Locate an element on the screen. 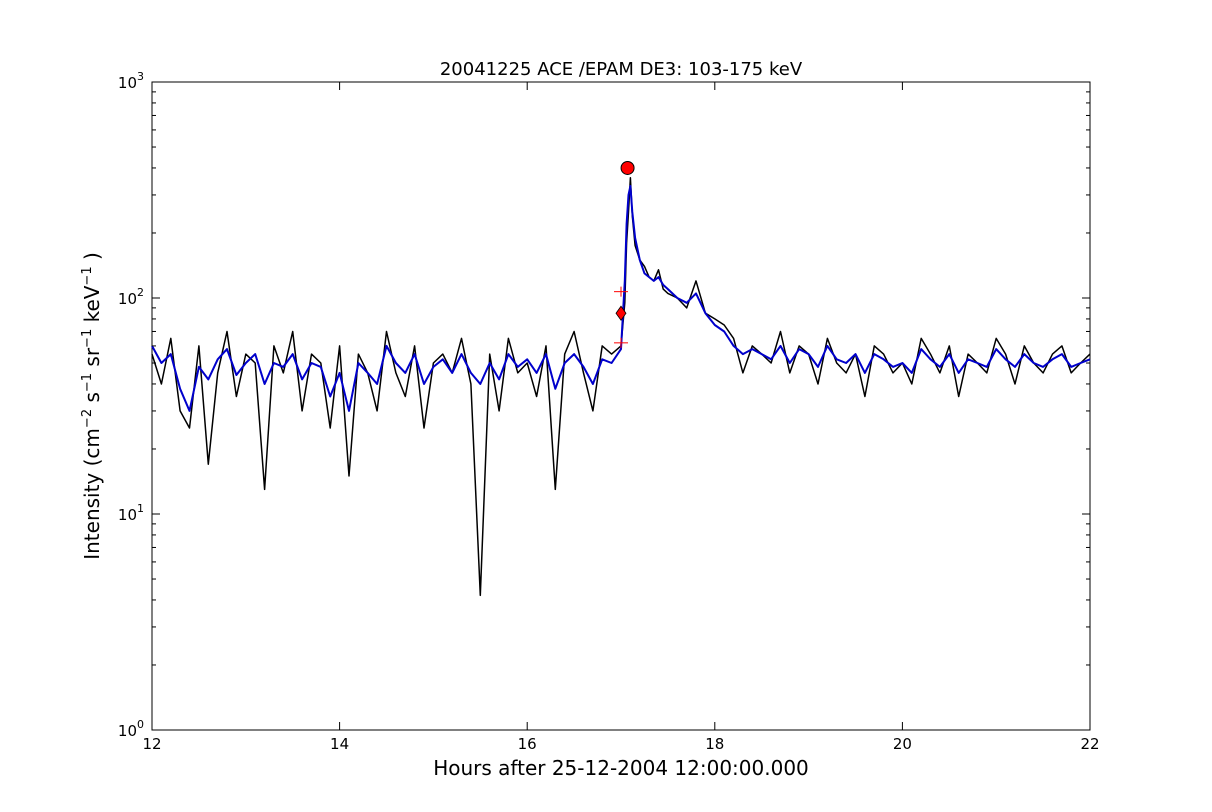 The image size is (1212, 812). x-axis-title: Hours after 25-12-2004 12:00:00.000 is located at coordinates (621, 768).